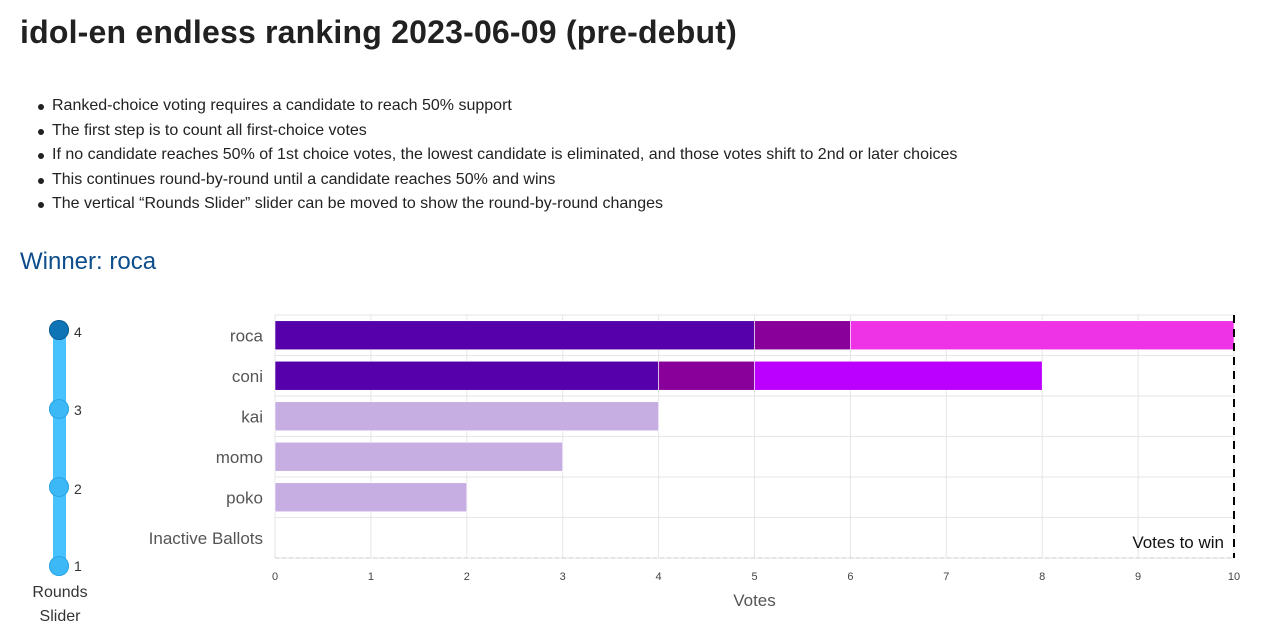 Image resolution: width=1269 pixels, height=630 pixels. I want to click on x-tick-label: 10, so click(1234, 577).